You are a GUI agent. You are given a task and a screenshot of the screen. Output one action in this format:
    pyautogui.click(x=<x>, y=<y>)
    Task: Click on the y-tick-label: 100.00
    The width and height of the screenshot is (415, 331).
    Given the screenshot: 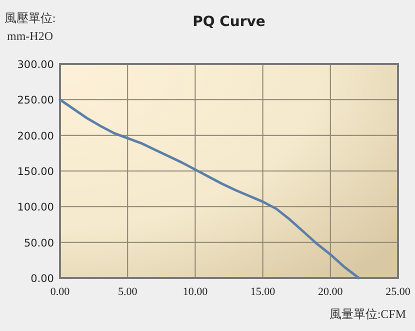 What is the action you would take?
    pyautogui.click(x=35, y=208)
    